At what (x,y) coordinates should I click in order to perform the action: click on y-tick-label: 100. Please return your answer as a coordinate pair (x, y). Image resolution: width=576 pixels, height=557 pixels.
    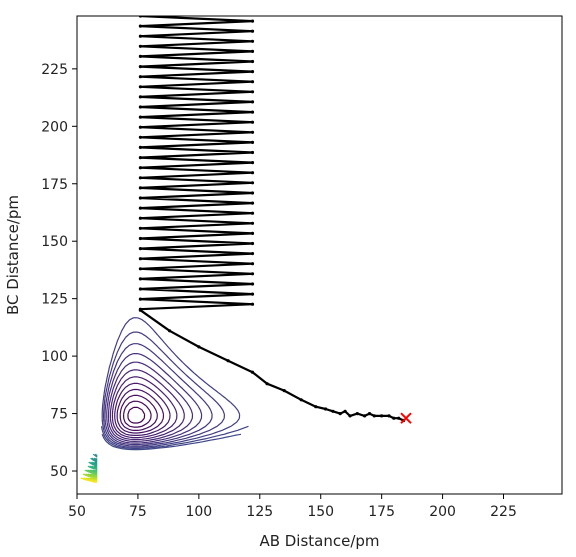
    Looking at the image, I should click on (54, 357).